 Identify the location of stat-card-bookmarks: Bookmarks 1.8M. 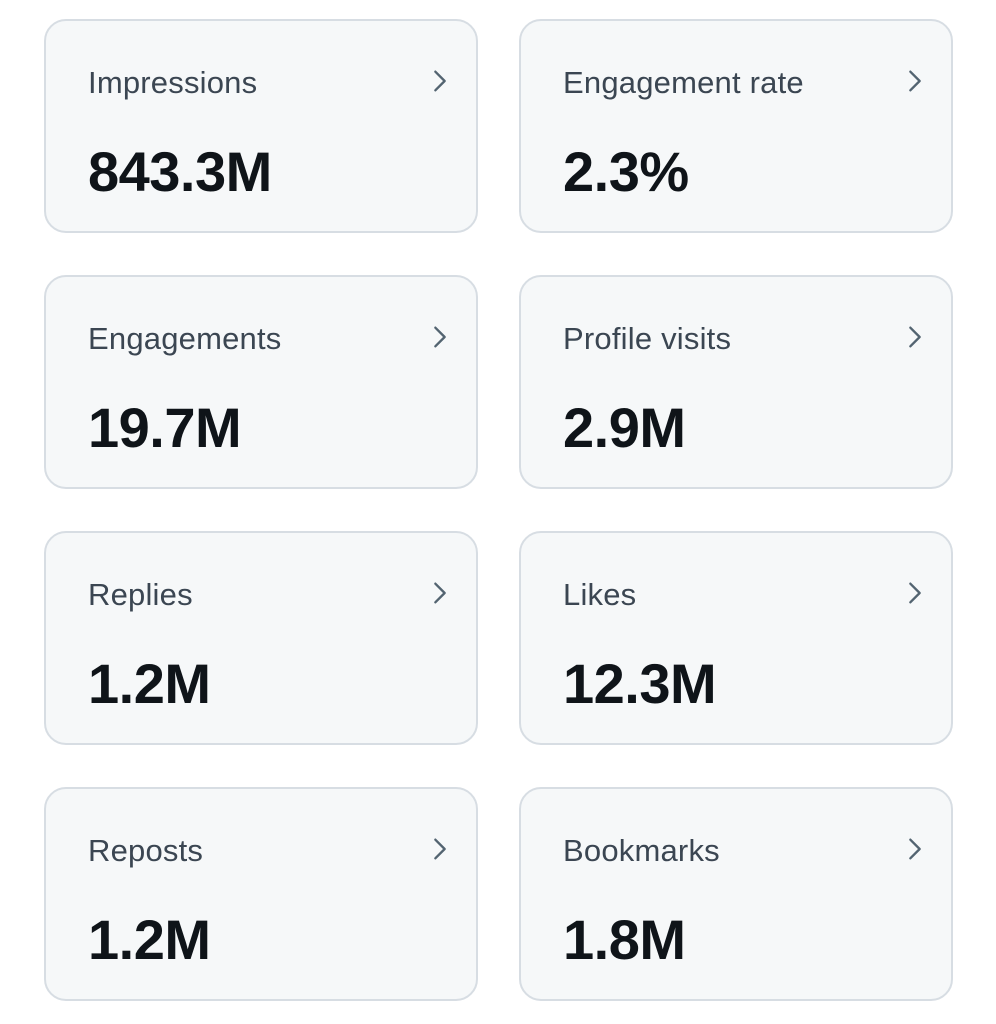
(736, 894).